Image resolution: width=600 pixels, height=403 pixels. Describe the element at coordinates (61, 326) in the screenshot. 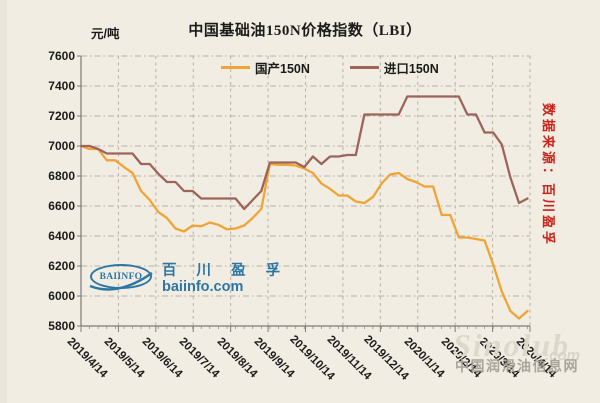

I see `y-tick-label: 5800` at that location.